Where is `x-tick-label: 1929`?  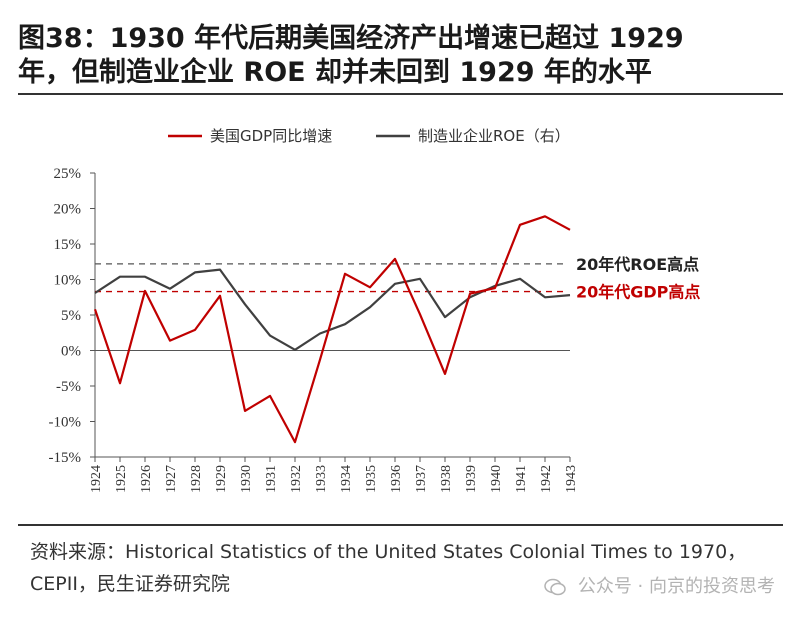 x-tick-label: 1929 is located at coordinates (221, 479).